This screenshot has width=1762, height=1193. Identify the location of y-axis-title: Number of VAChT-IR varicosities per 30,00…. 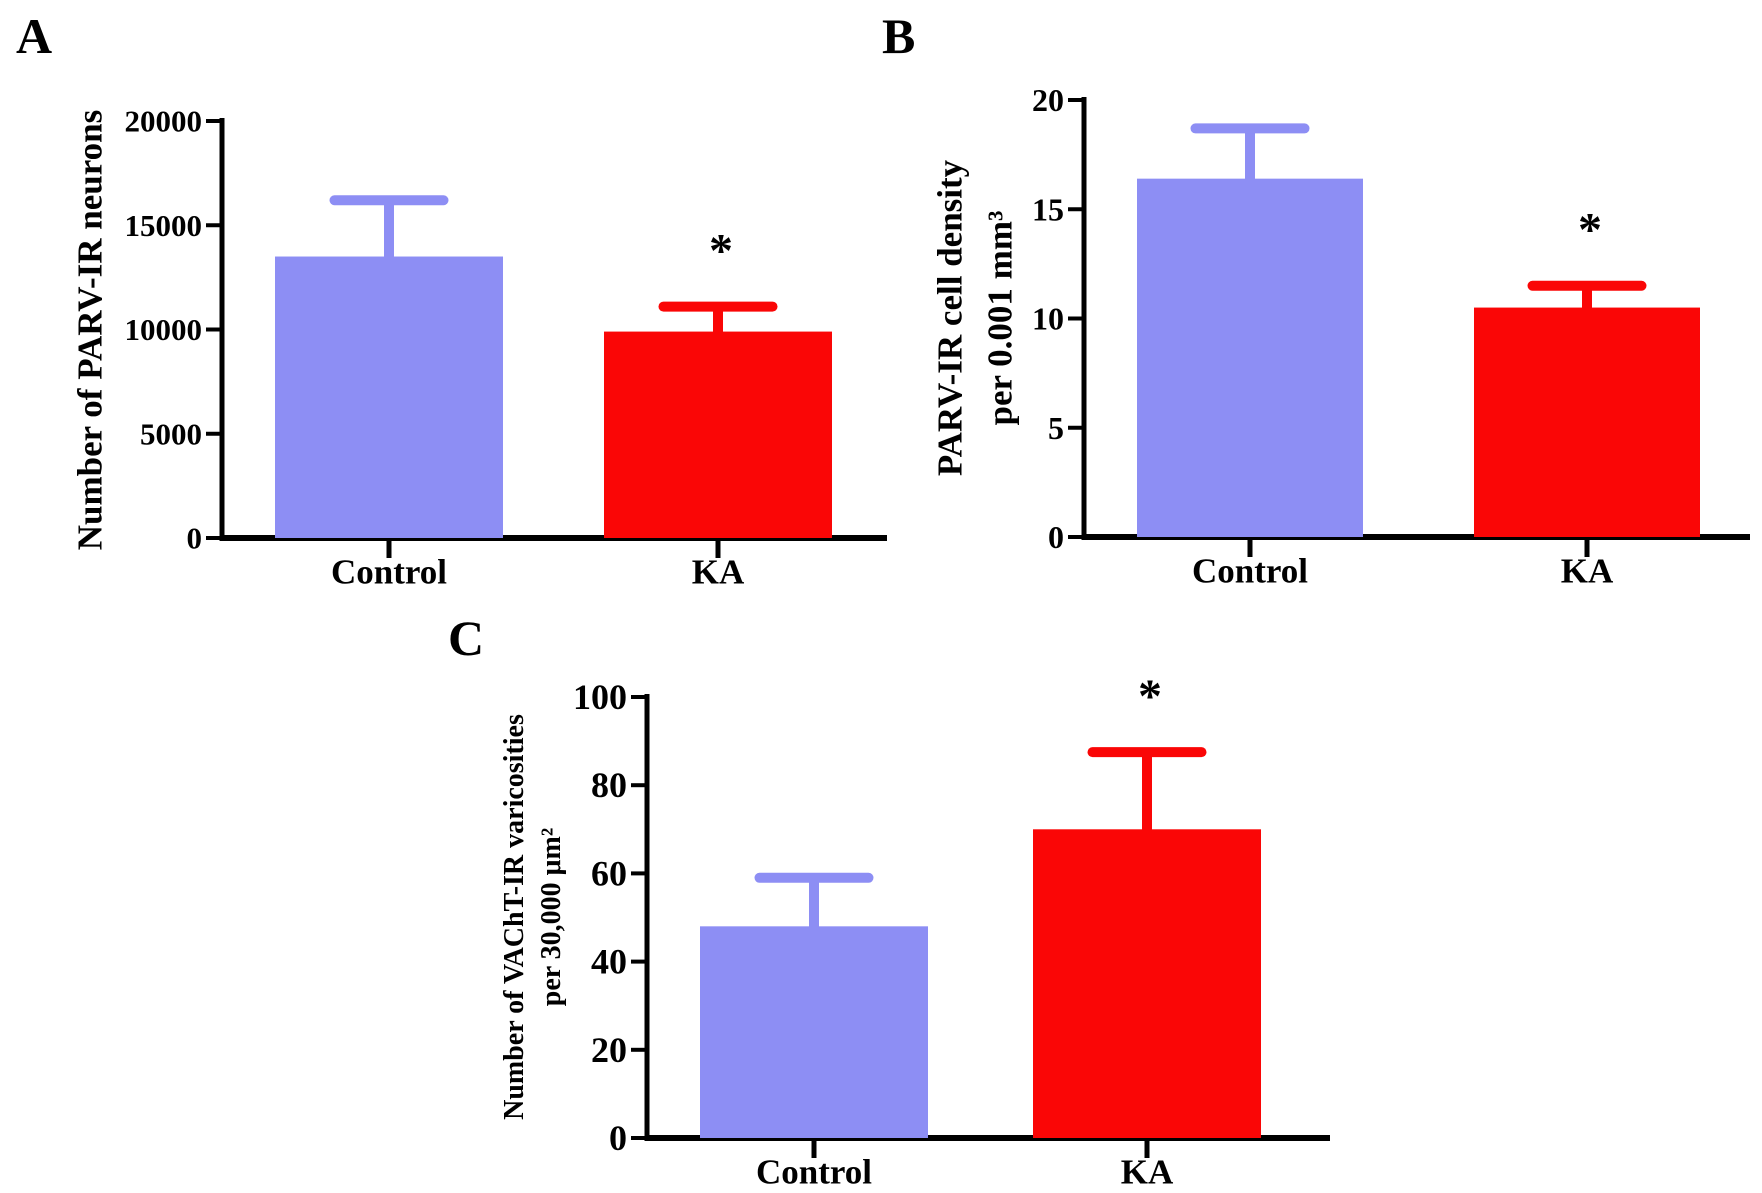
(533, 917).